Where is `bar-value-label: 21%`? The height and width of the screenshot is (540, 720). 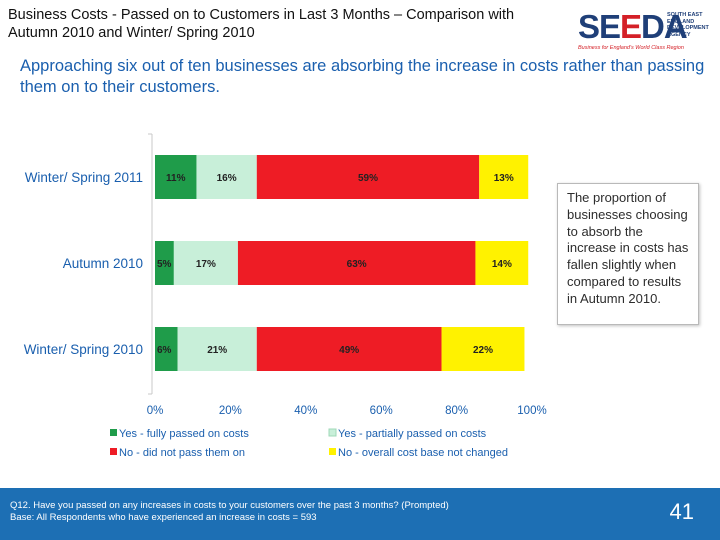 bar-value-label: 21% is located at coordinates (217, 350).